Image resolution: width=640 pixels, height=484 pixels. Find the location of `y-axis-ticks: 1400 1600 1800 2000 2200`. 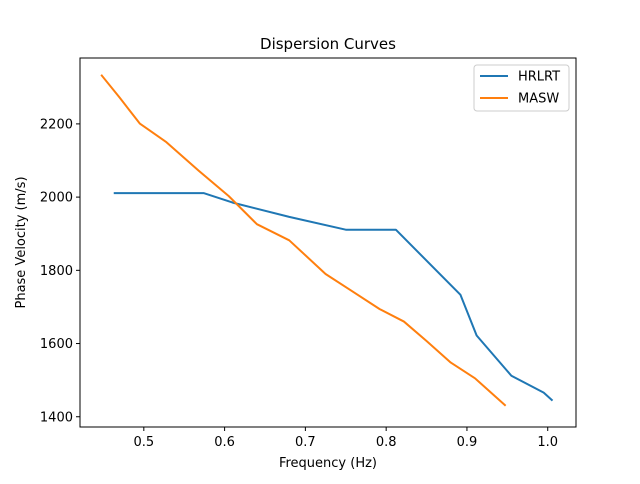

y-axis-ticks: 1400 1600 1800 2000 2200 is located at coordinates (60, 271).